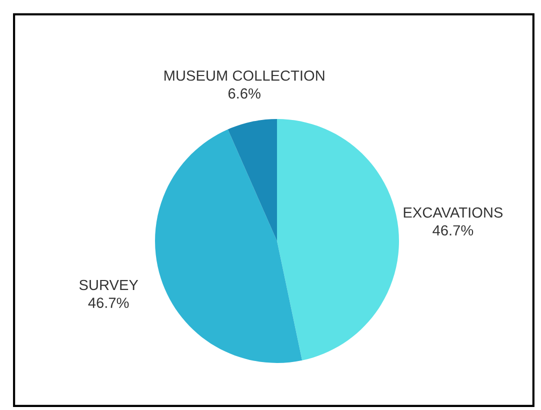 Image resolution: width=541 pixels, height=410 pixels. What do you see at coordinates (244, 93) in the screenshot?
I see `data-label: 6.6%` at bounding box center [244, 93].